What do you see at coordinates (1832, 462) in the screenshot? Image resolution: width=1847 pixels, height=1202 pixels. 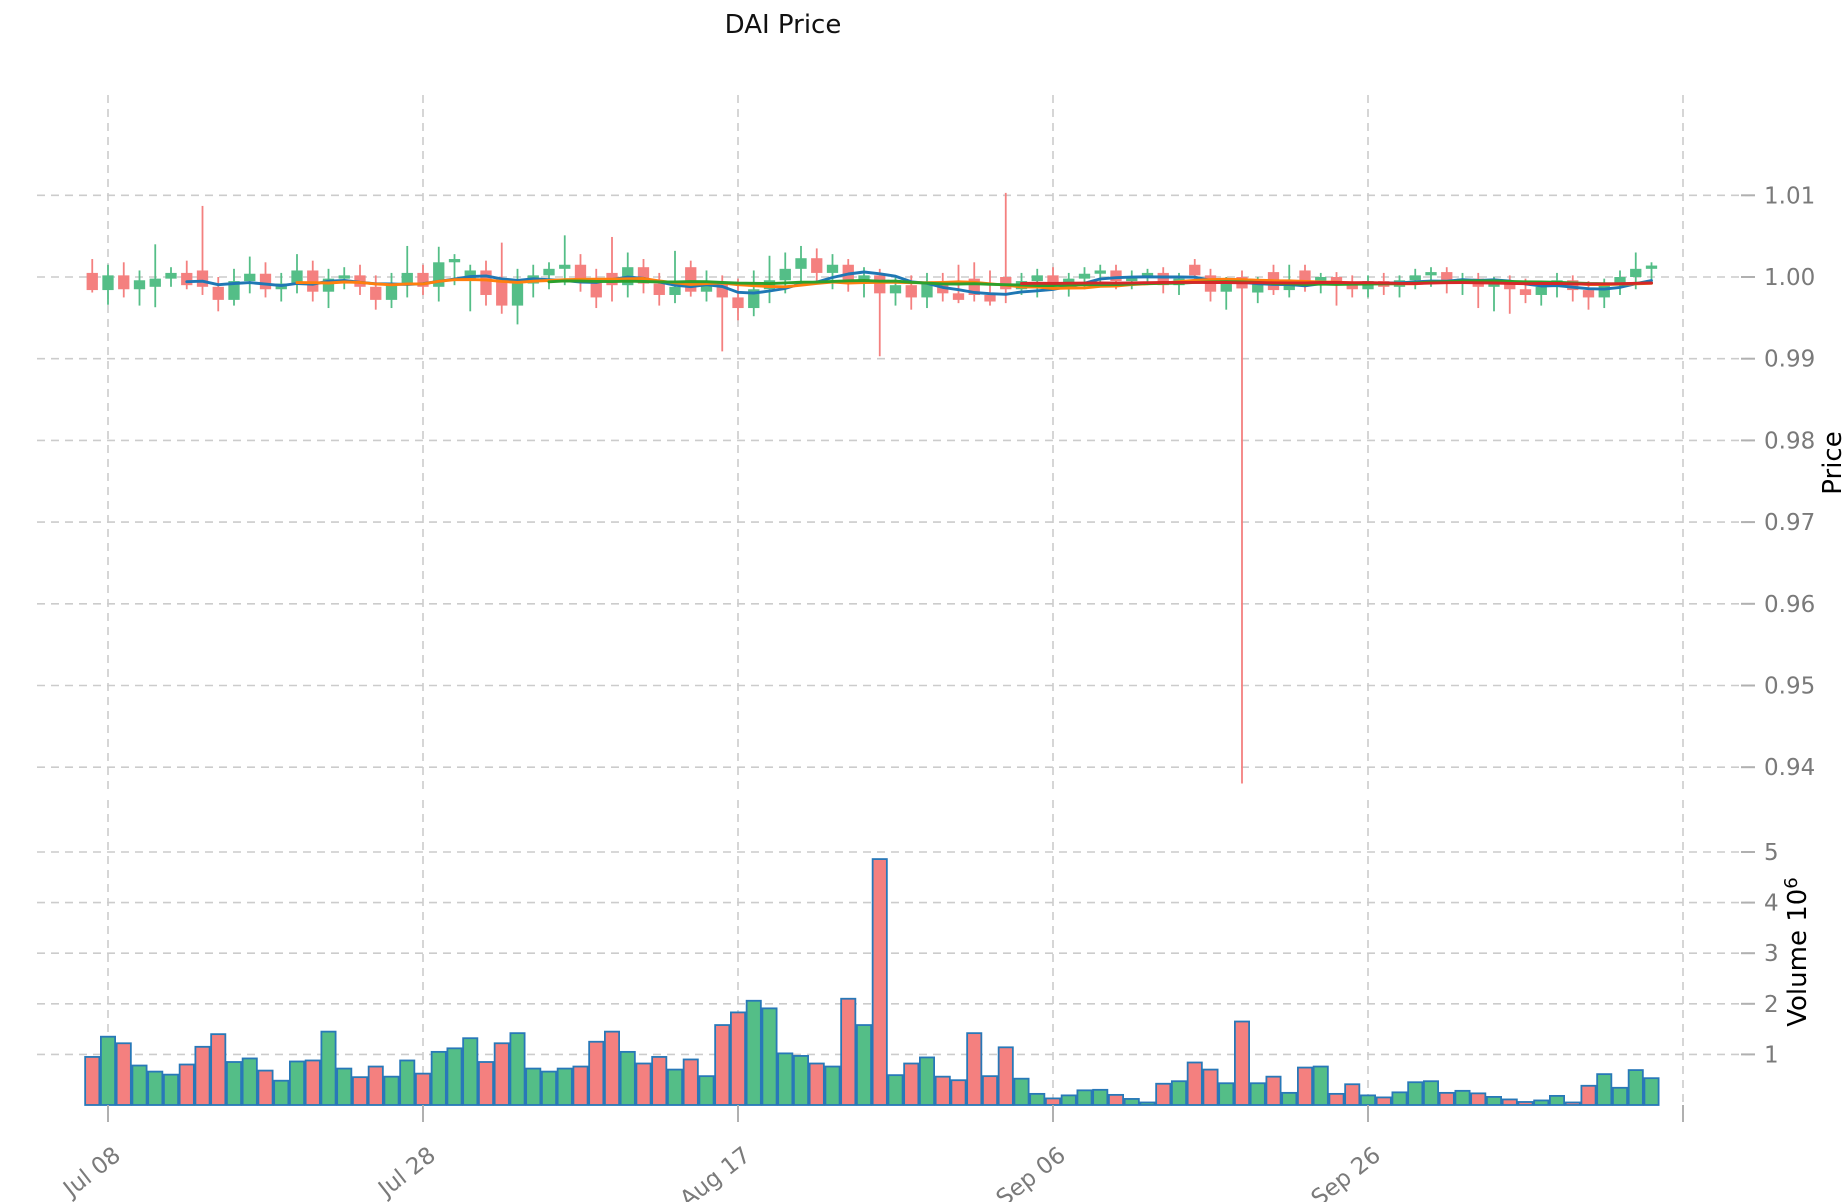 I see `price-axis-label: Price` at bounding box center [1832, 462].